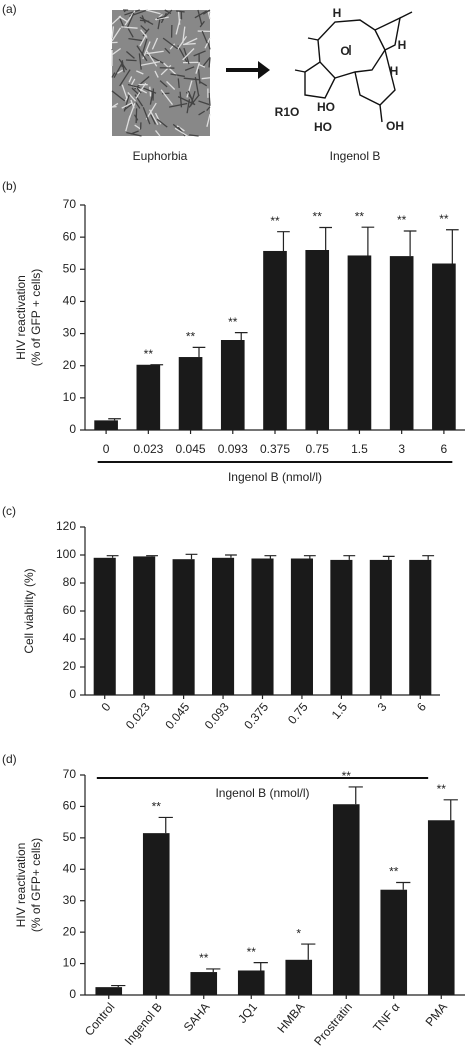 This screenshot has width=470, height=1055. I want to click on arrow-head, so click(264, 70).